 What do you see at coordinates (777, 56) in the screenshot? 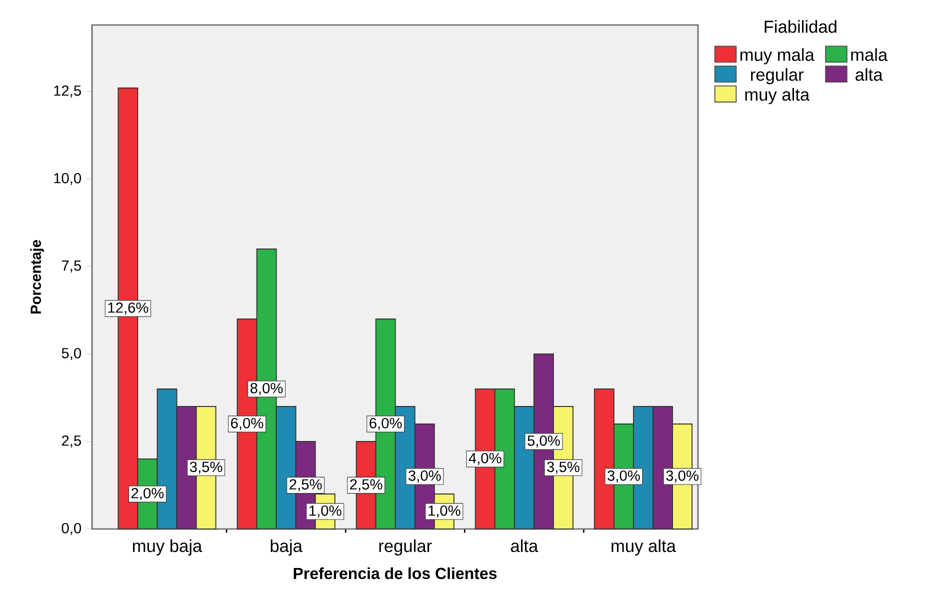
I see `legend-label: muy mala` at bounding box center [777, 56].